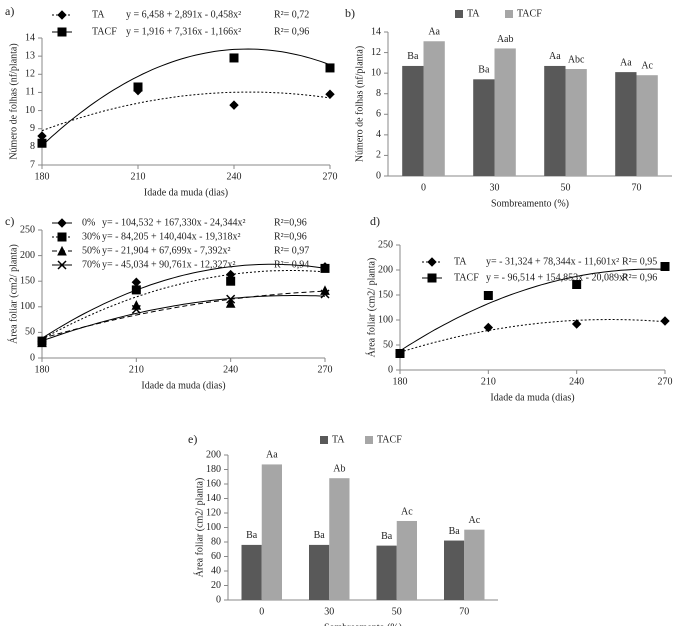 The width and height of the screenshot is (681, 626). Describe the element at coordinates (30, 332) in the screenshot. I see `y-tick-label: 50` at that location.